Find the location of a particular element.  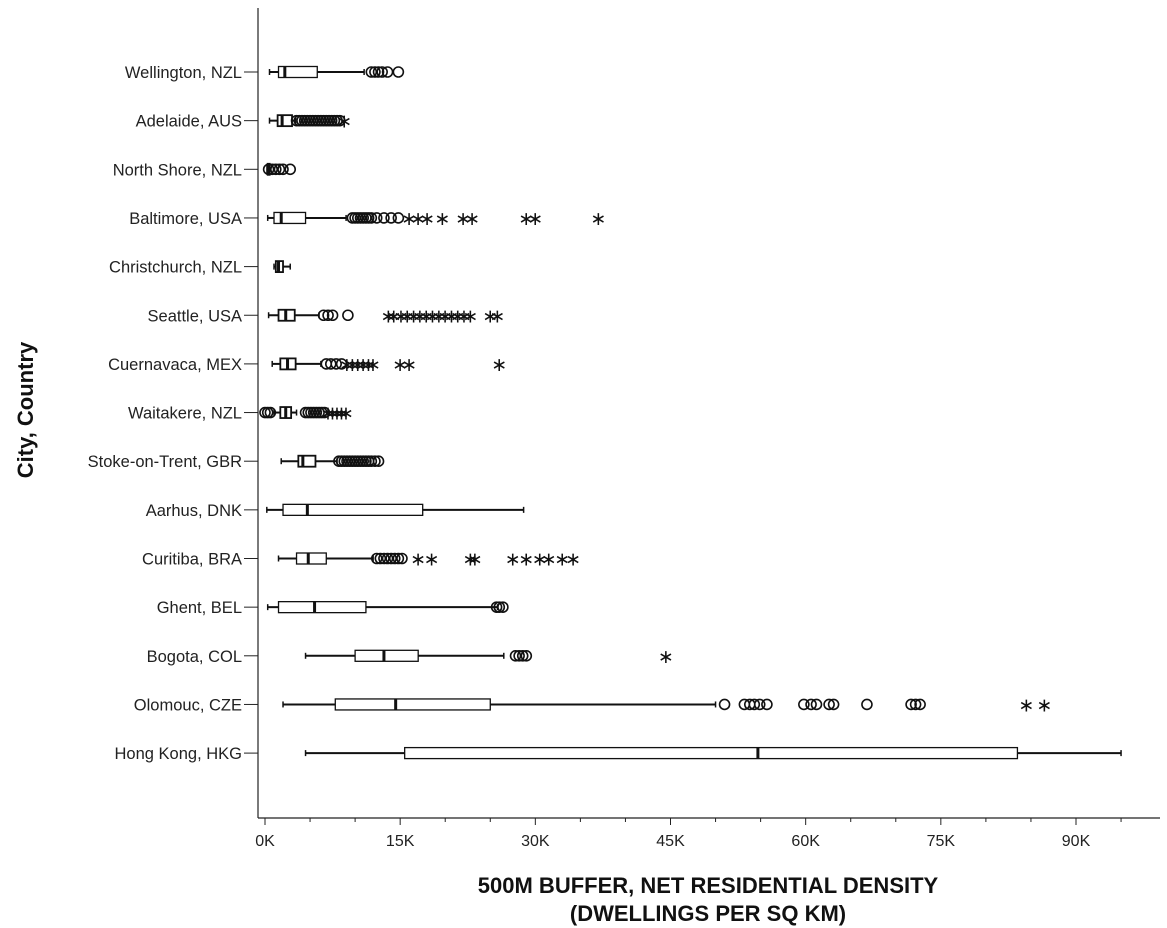

category-label: North Shore, NZL is located at coordinates (177, 170).